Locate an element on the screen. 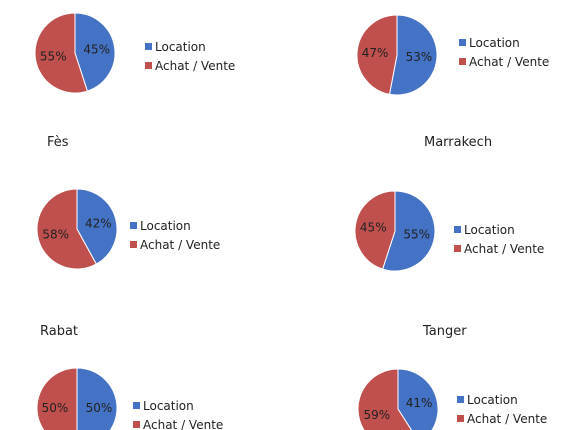 This screenshot has height=430, width=580. pie-2-slice-achat-vente is located at coordinates (66, 229).